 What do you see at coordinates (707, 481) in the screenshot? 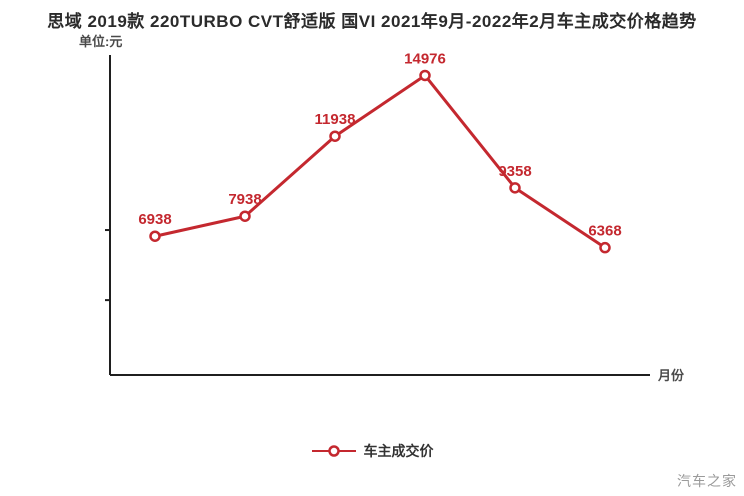
I see `watermark-autohome: 汽车之家` at bounding box center [707, 481].